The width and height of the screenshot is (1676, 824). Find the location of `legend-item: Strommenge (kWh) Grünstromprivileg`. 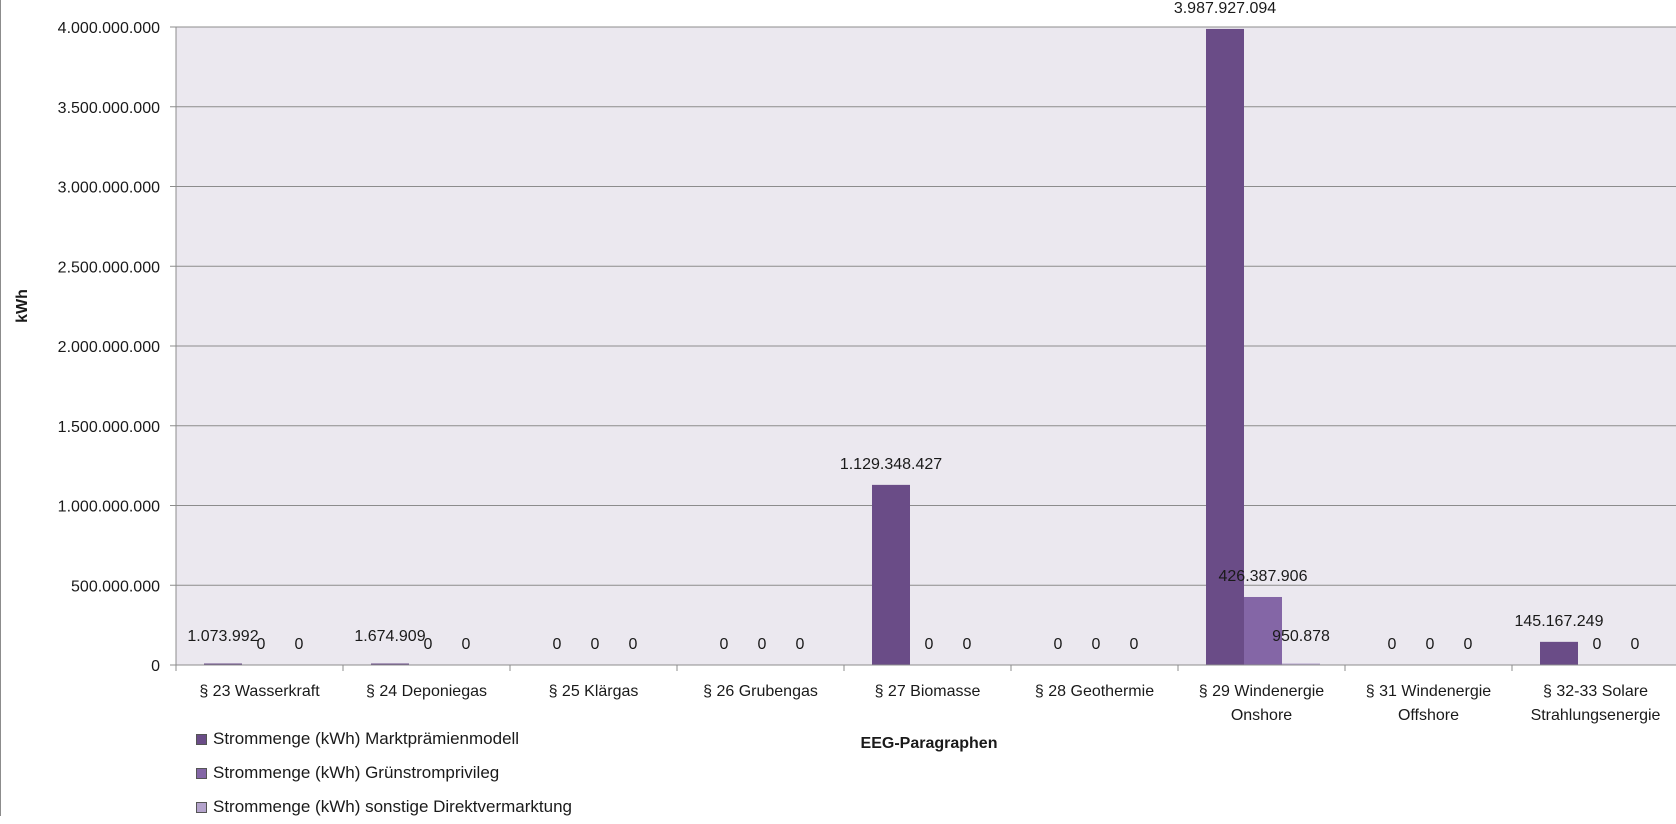

legend-item: Strommenge (kWh) Grünstromprivileg is located at coordinates (384, 773).